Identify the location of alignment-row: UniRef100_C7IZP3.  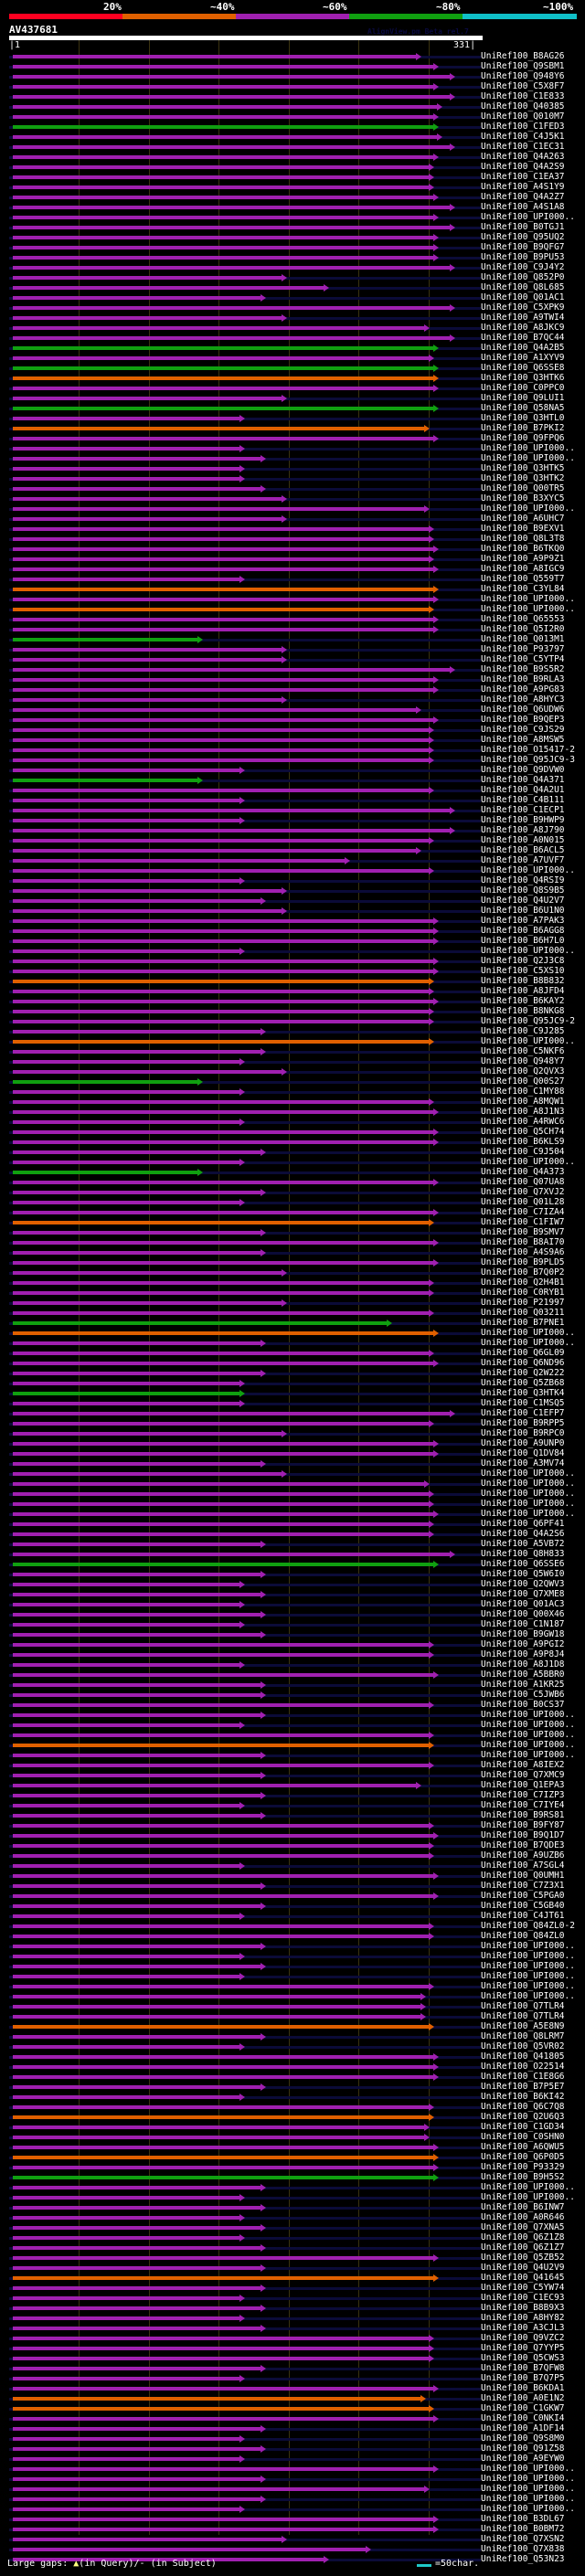
(293, 1795).